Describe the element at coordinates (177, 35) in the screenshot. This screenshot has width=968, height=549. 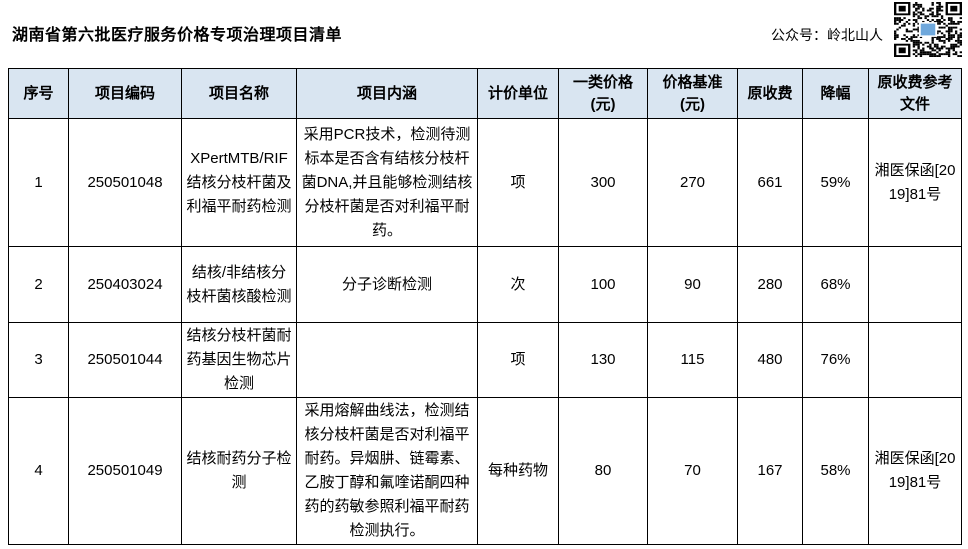
I see `page-title: 湖南省第六批医疗服务价格专项治理项目清单` at that location.